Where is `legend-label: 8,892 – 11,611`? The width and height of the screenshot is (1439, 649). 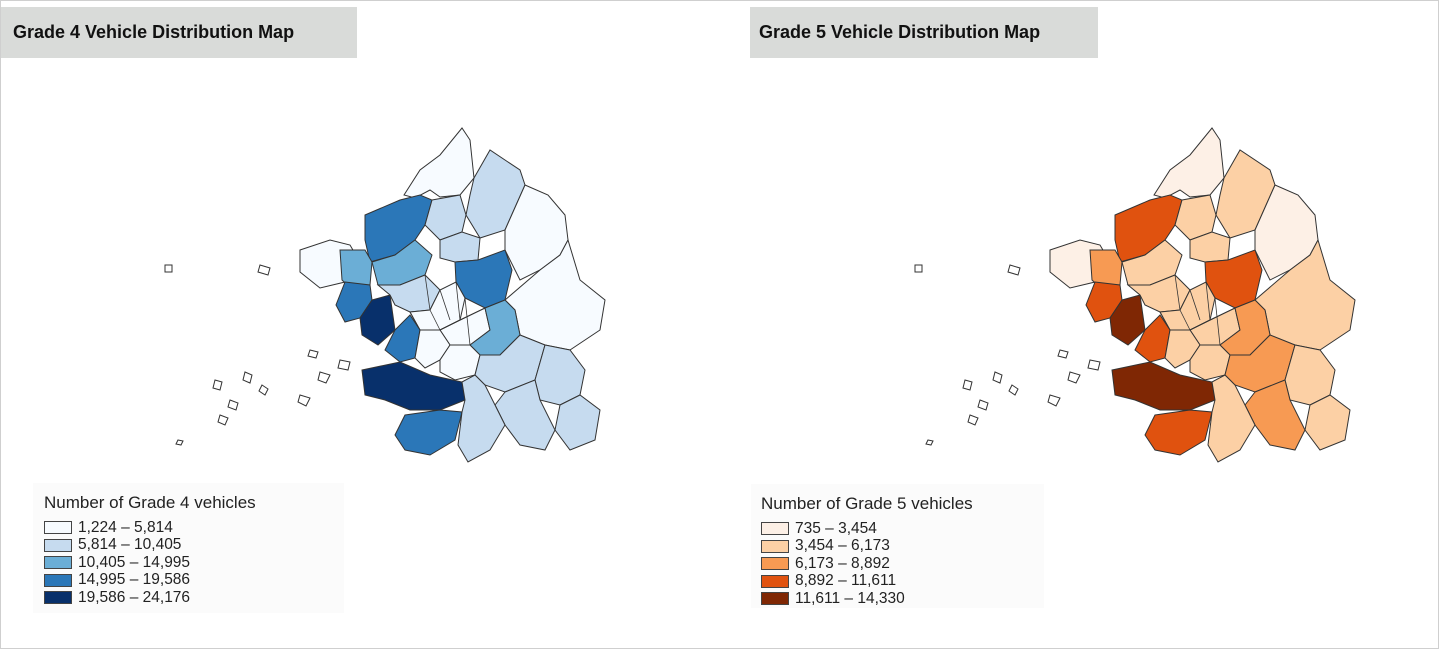
legend-label: 8,892 – 11,611 is located at coordinates (846, 581).